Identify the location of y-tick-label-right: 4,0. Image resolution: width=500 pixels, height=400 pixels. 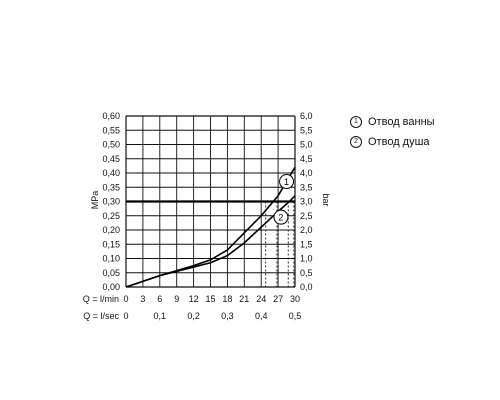
(306, 173).